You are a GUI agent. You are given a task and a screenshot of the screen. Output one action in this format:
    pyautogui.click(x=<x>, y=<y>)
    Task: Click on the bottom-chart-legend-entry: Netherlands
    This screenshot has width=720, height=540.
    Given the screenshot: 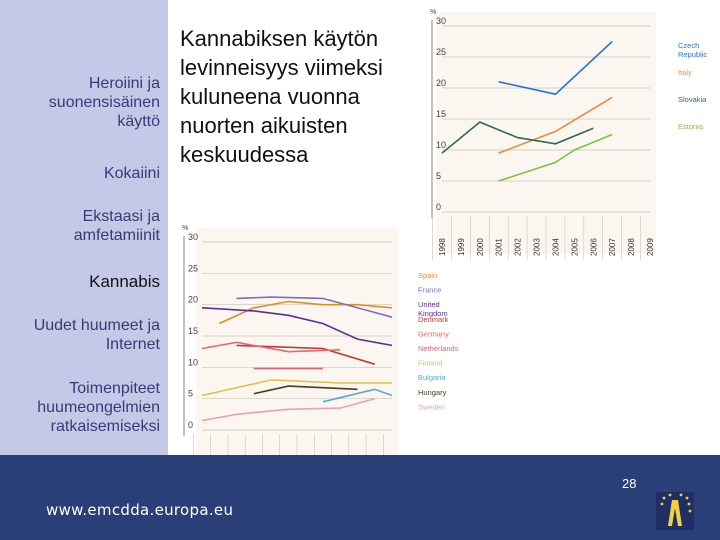 What is the action you would take?
    pyautogui.click(x=438, y=348)
    